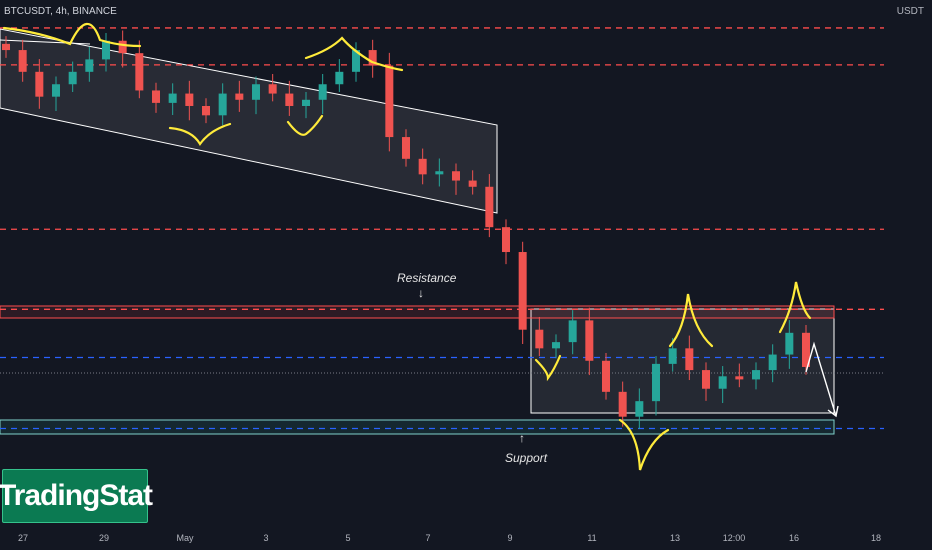 The width and height of the screenshot is (932, 550). What do you see at coordinates (45, 42) in the screenshot?
I see `channel-midline` at bounding box center [45, 42].